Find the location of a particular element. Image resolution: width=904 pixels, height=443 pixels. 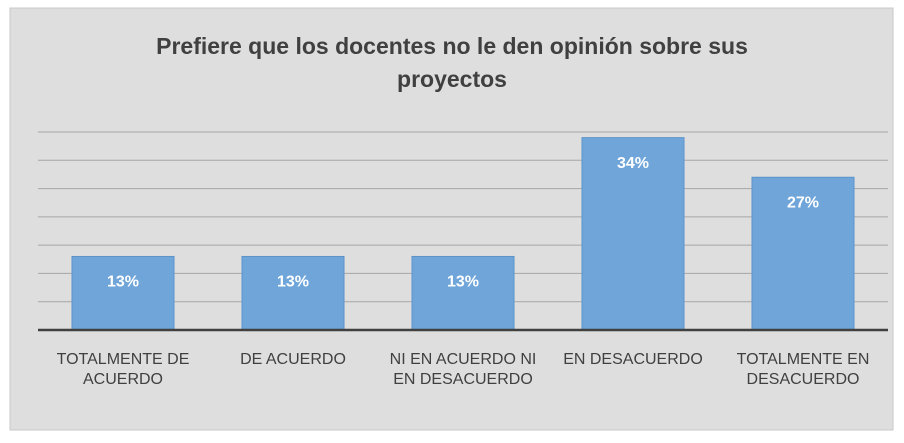

x-tick-label: TOTALMENTE EN DESACUERDO is located at coordinates (803, 369).